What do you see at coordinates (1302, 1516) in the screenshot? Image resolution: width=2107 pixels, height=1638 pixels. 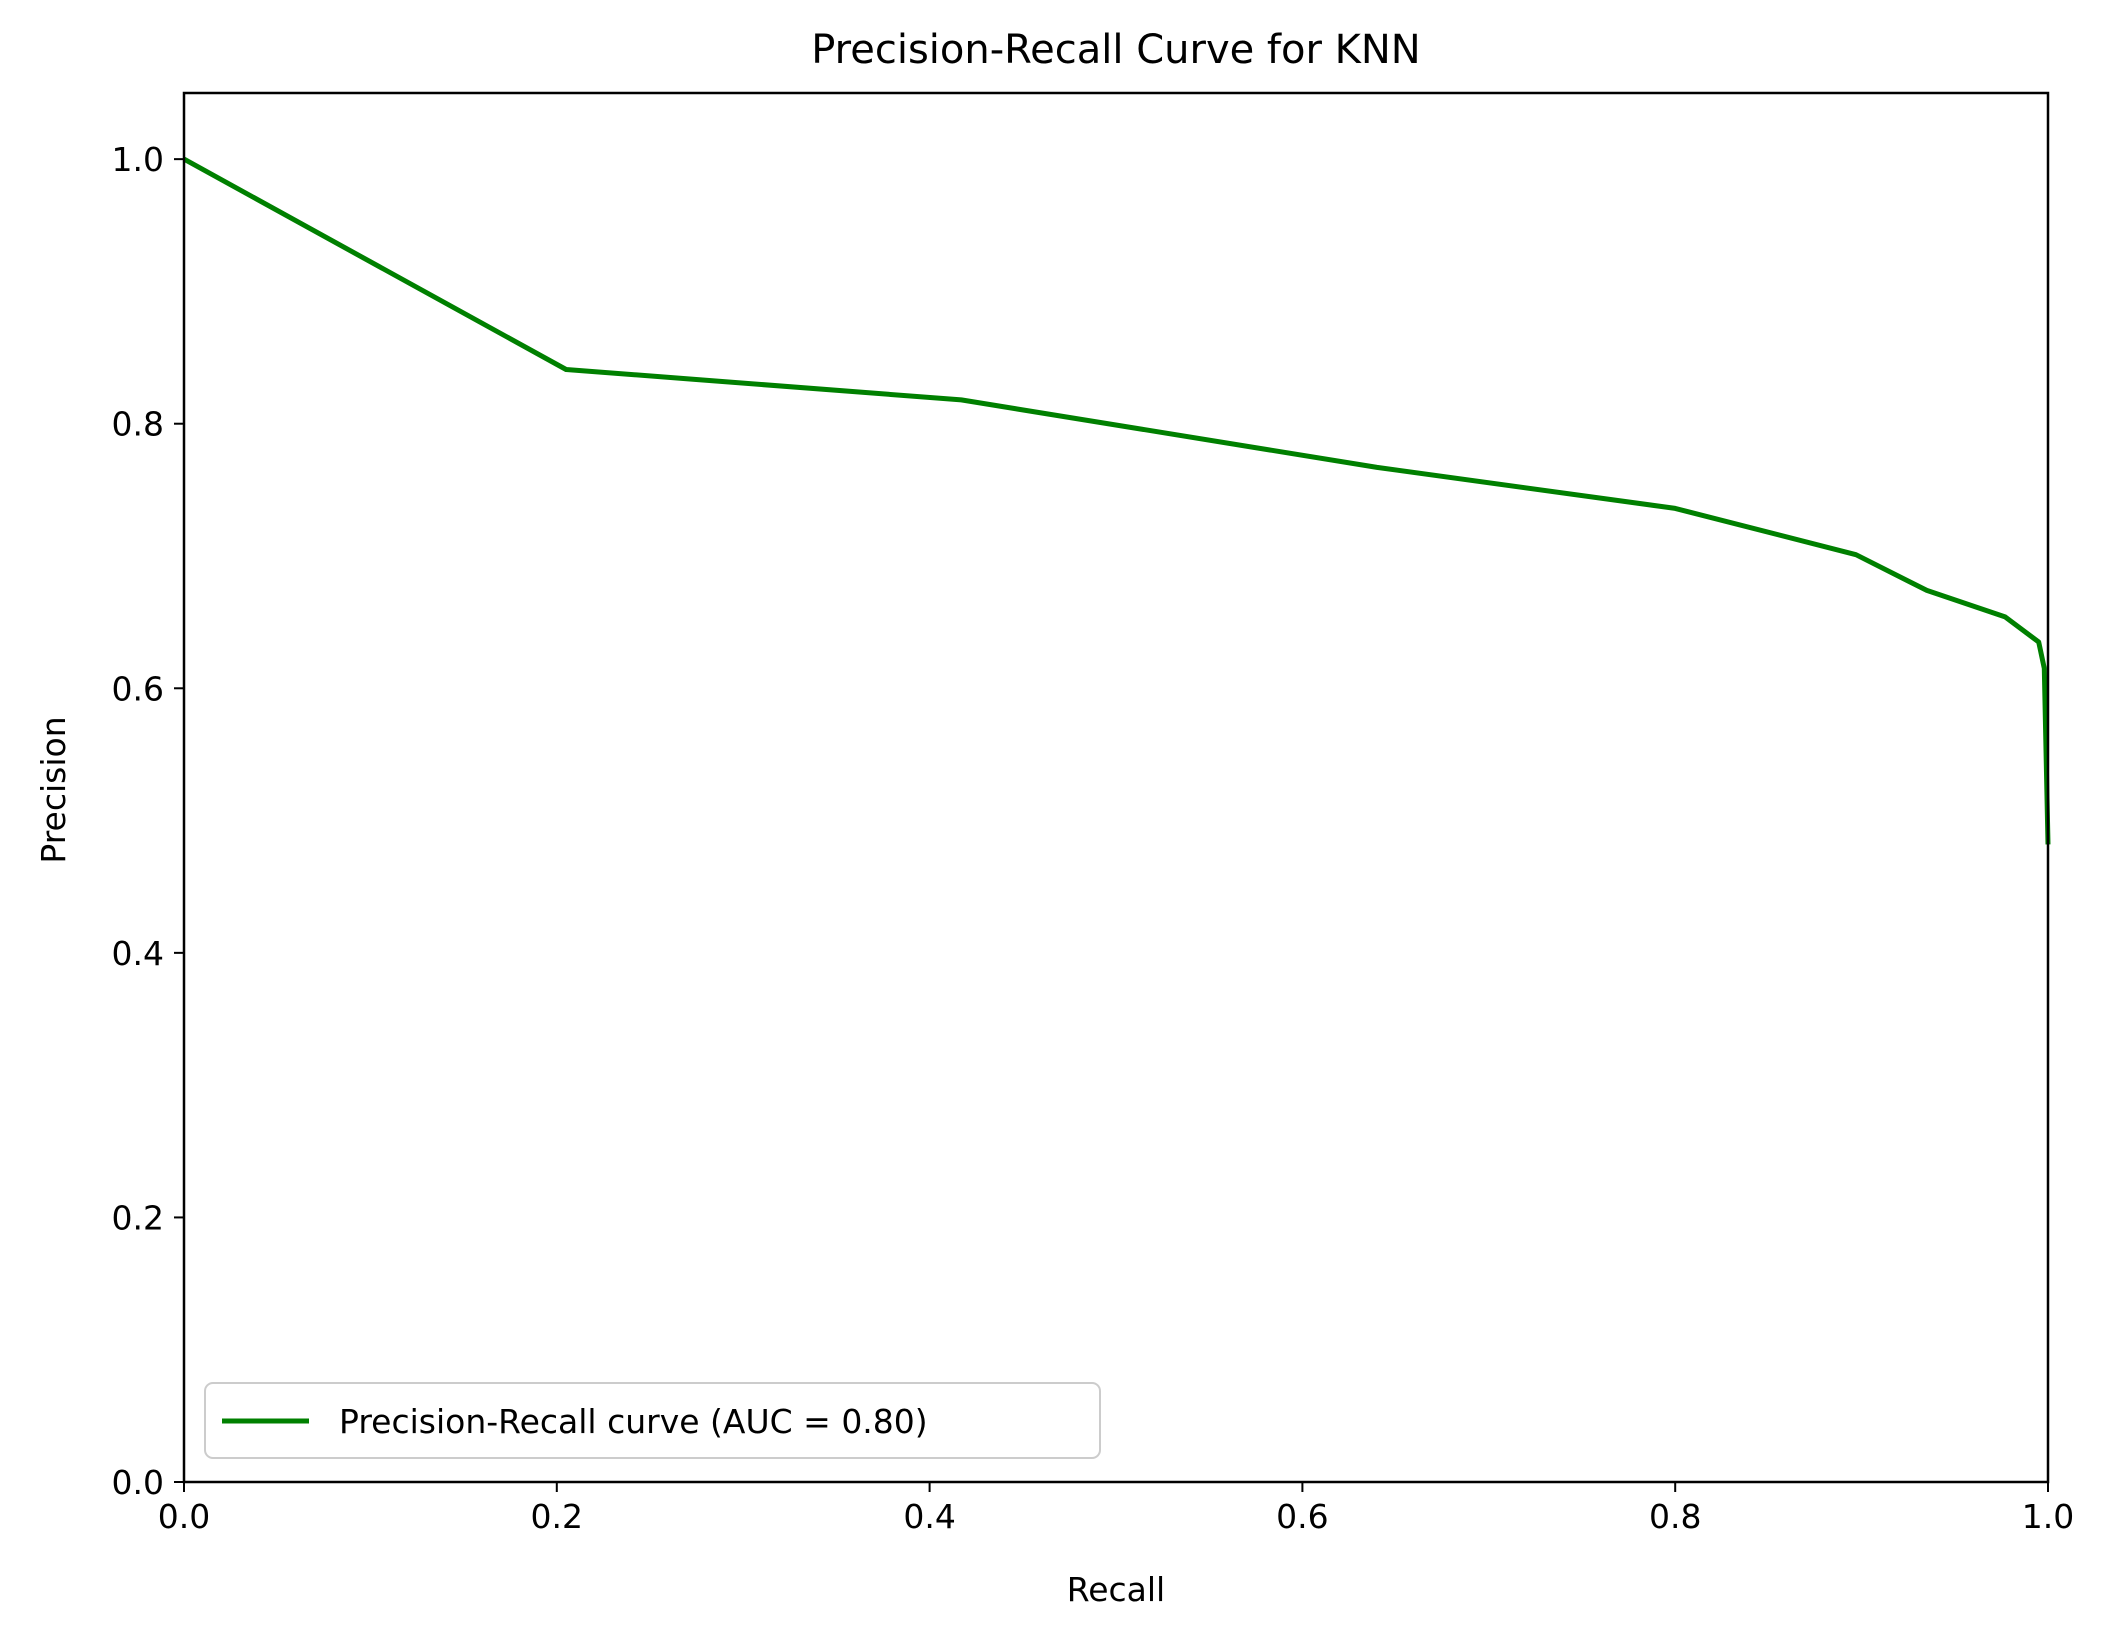 I see `x-tick-label: 0.6` at bounding box center [1302, 1516].